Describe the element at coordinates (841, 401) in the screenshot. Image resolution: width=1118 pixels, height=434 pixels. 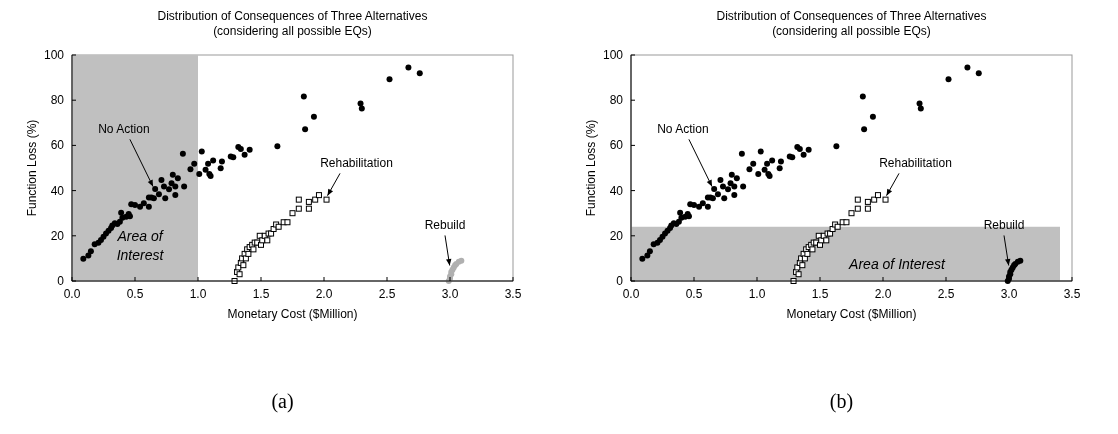
I see `text: (b)` at that location.